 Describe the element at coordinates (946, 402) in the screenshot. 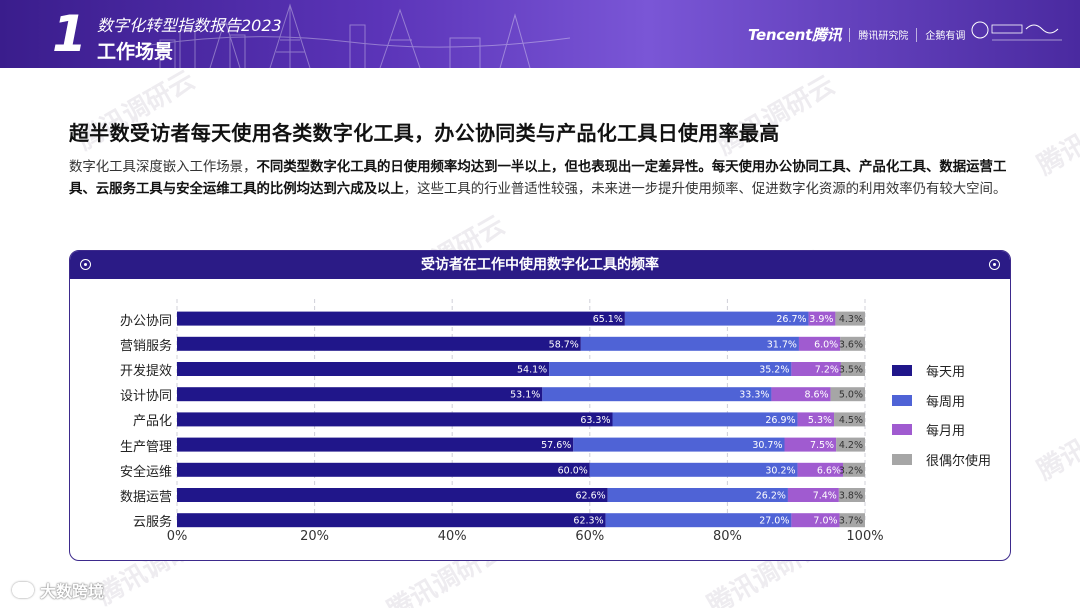

I see `legend-label: 每周用` at that location.